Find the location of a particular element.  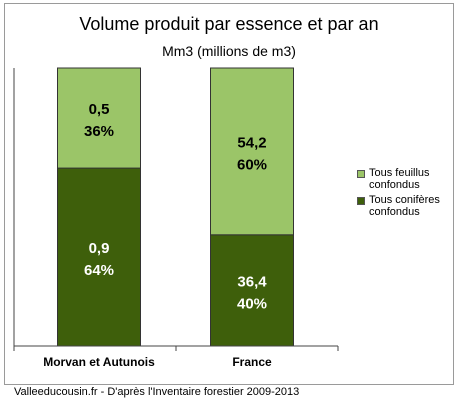

data-label-percent-1-1: 60% is located at coordinates (252, 164).